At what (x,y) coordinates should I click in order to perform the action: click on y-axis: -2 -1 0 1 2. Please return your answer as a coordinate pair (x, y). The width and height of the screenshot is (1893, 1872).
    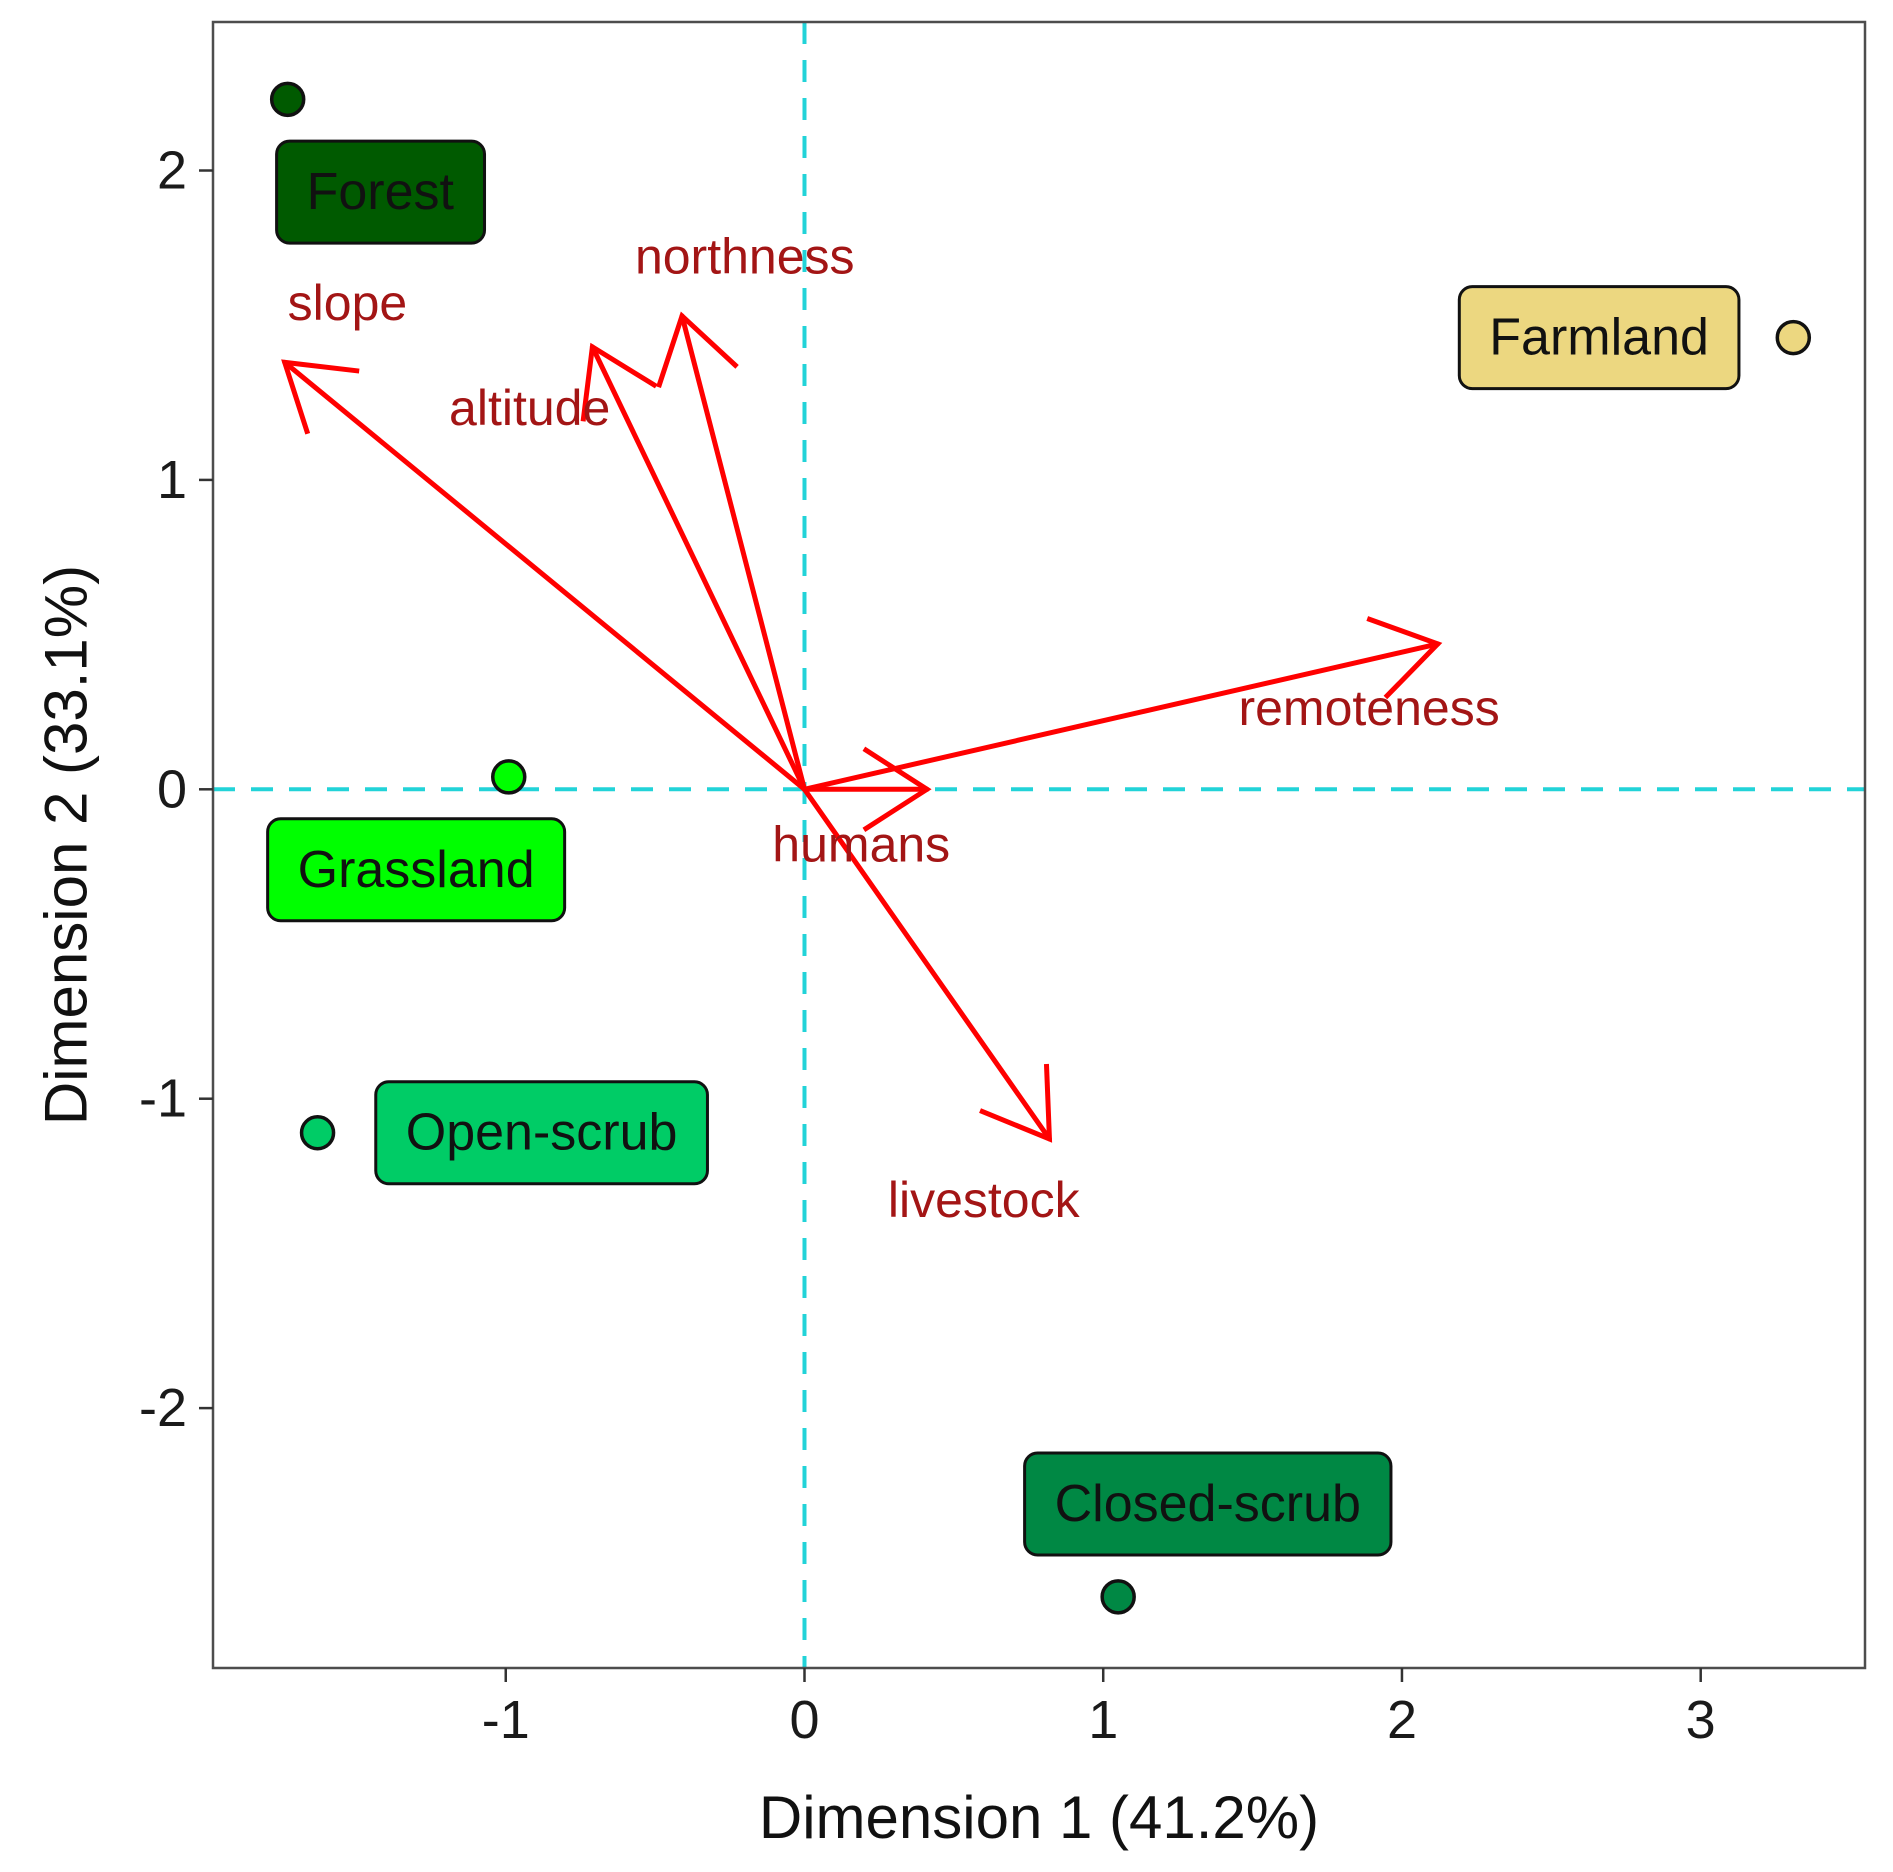
    Looking at the image, I should click on (176, 789).